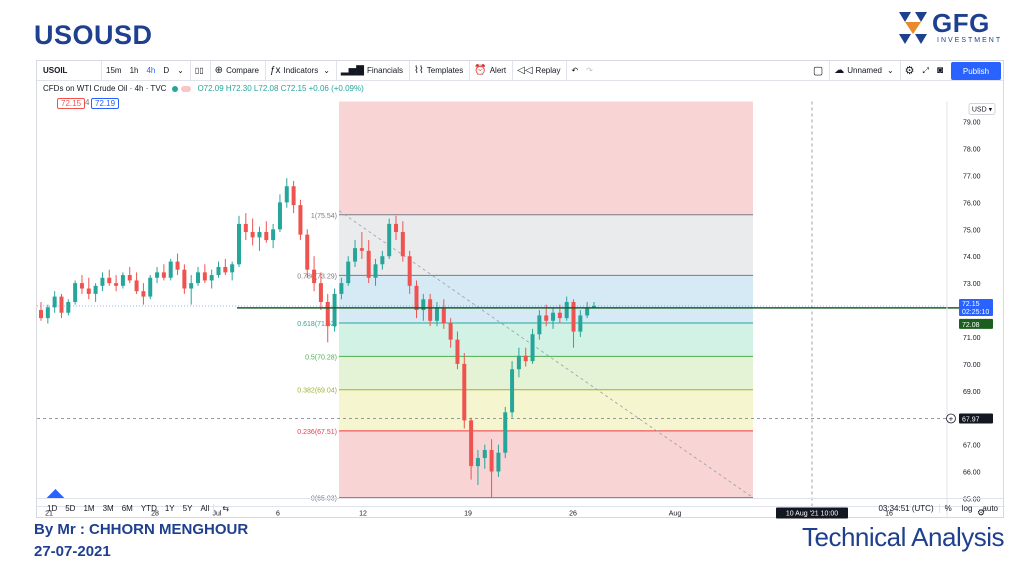 The height and width of the screenshot is (576, 1024). Describe the element at coordinates (127, 508) in the screenshot. I see `range-6m: 6M` at that location.